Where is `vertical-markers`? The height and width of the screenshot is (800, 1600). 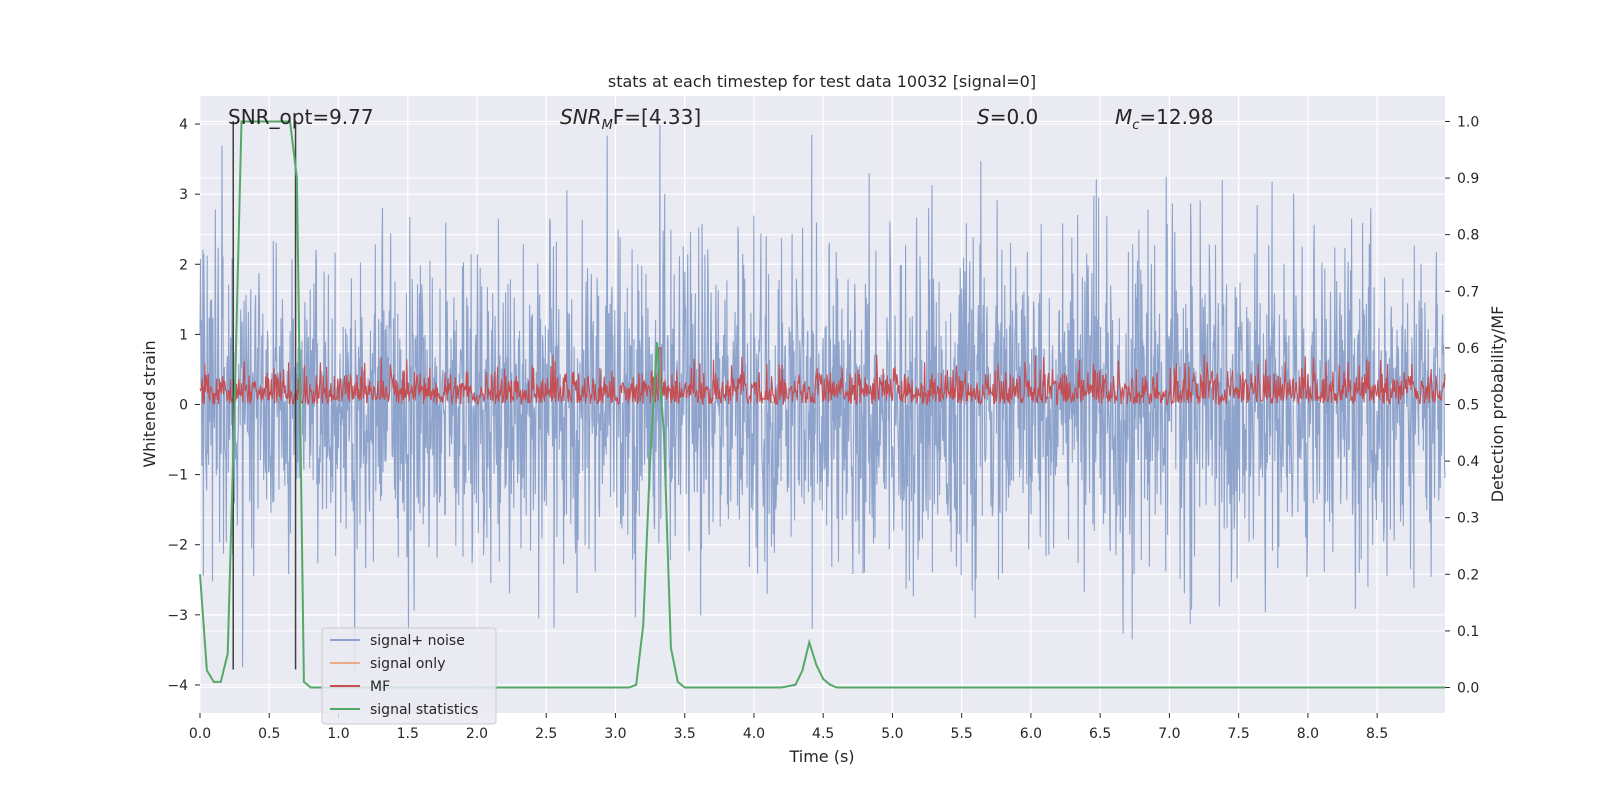
vertical-markers is located at coordinates (264, 395).